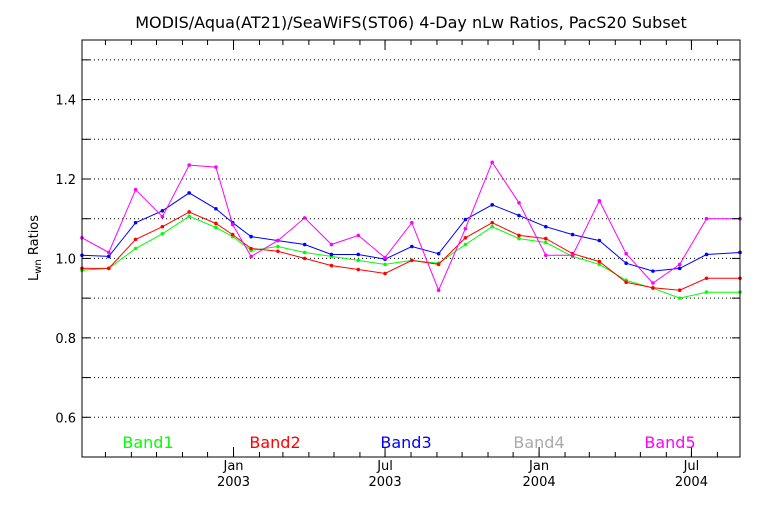 The image size is (768, 512). Describe the element at coordinates (65, 180) in the screenshot. I see `y-tick-label: 1.2` at that location.